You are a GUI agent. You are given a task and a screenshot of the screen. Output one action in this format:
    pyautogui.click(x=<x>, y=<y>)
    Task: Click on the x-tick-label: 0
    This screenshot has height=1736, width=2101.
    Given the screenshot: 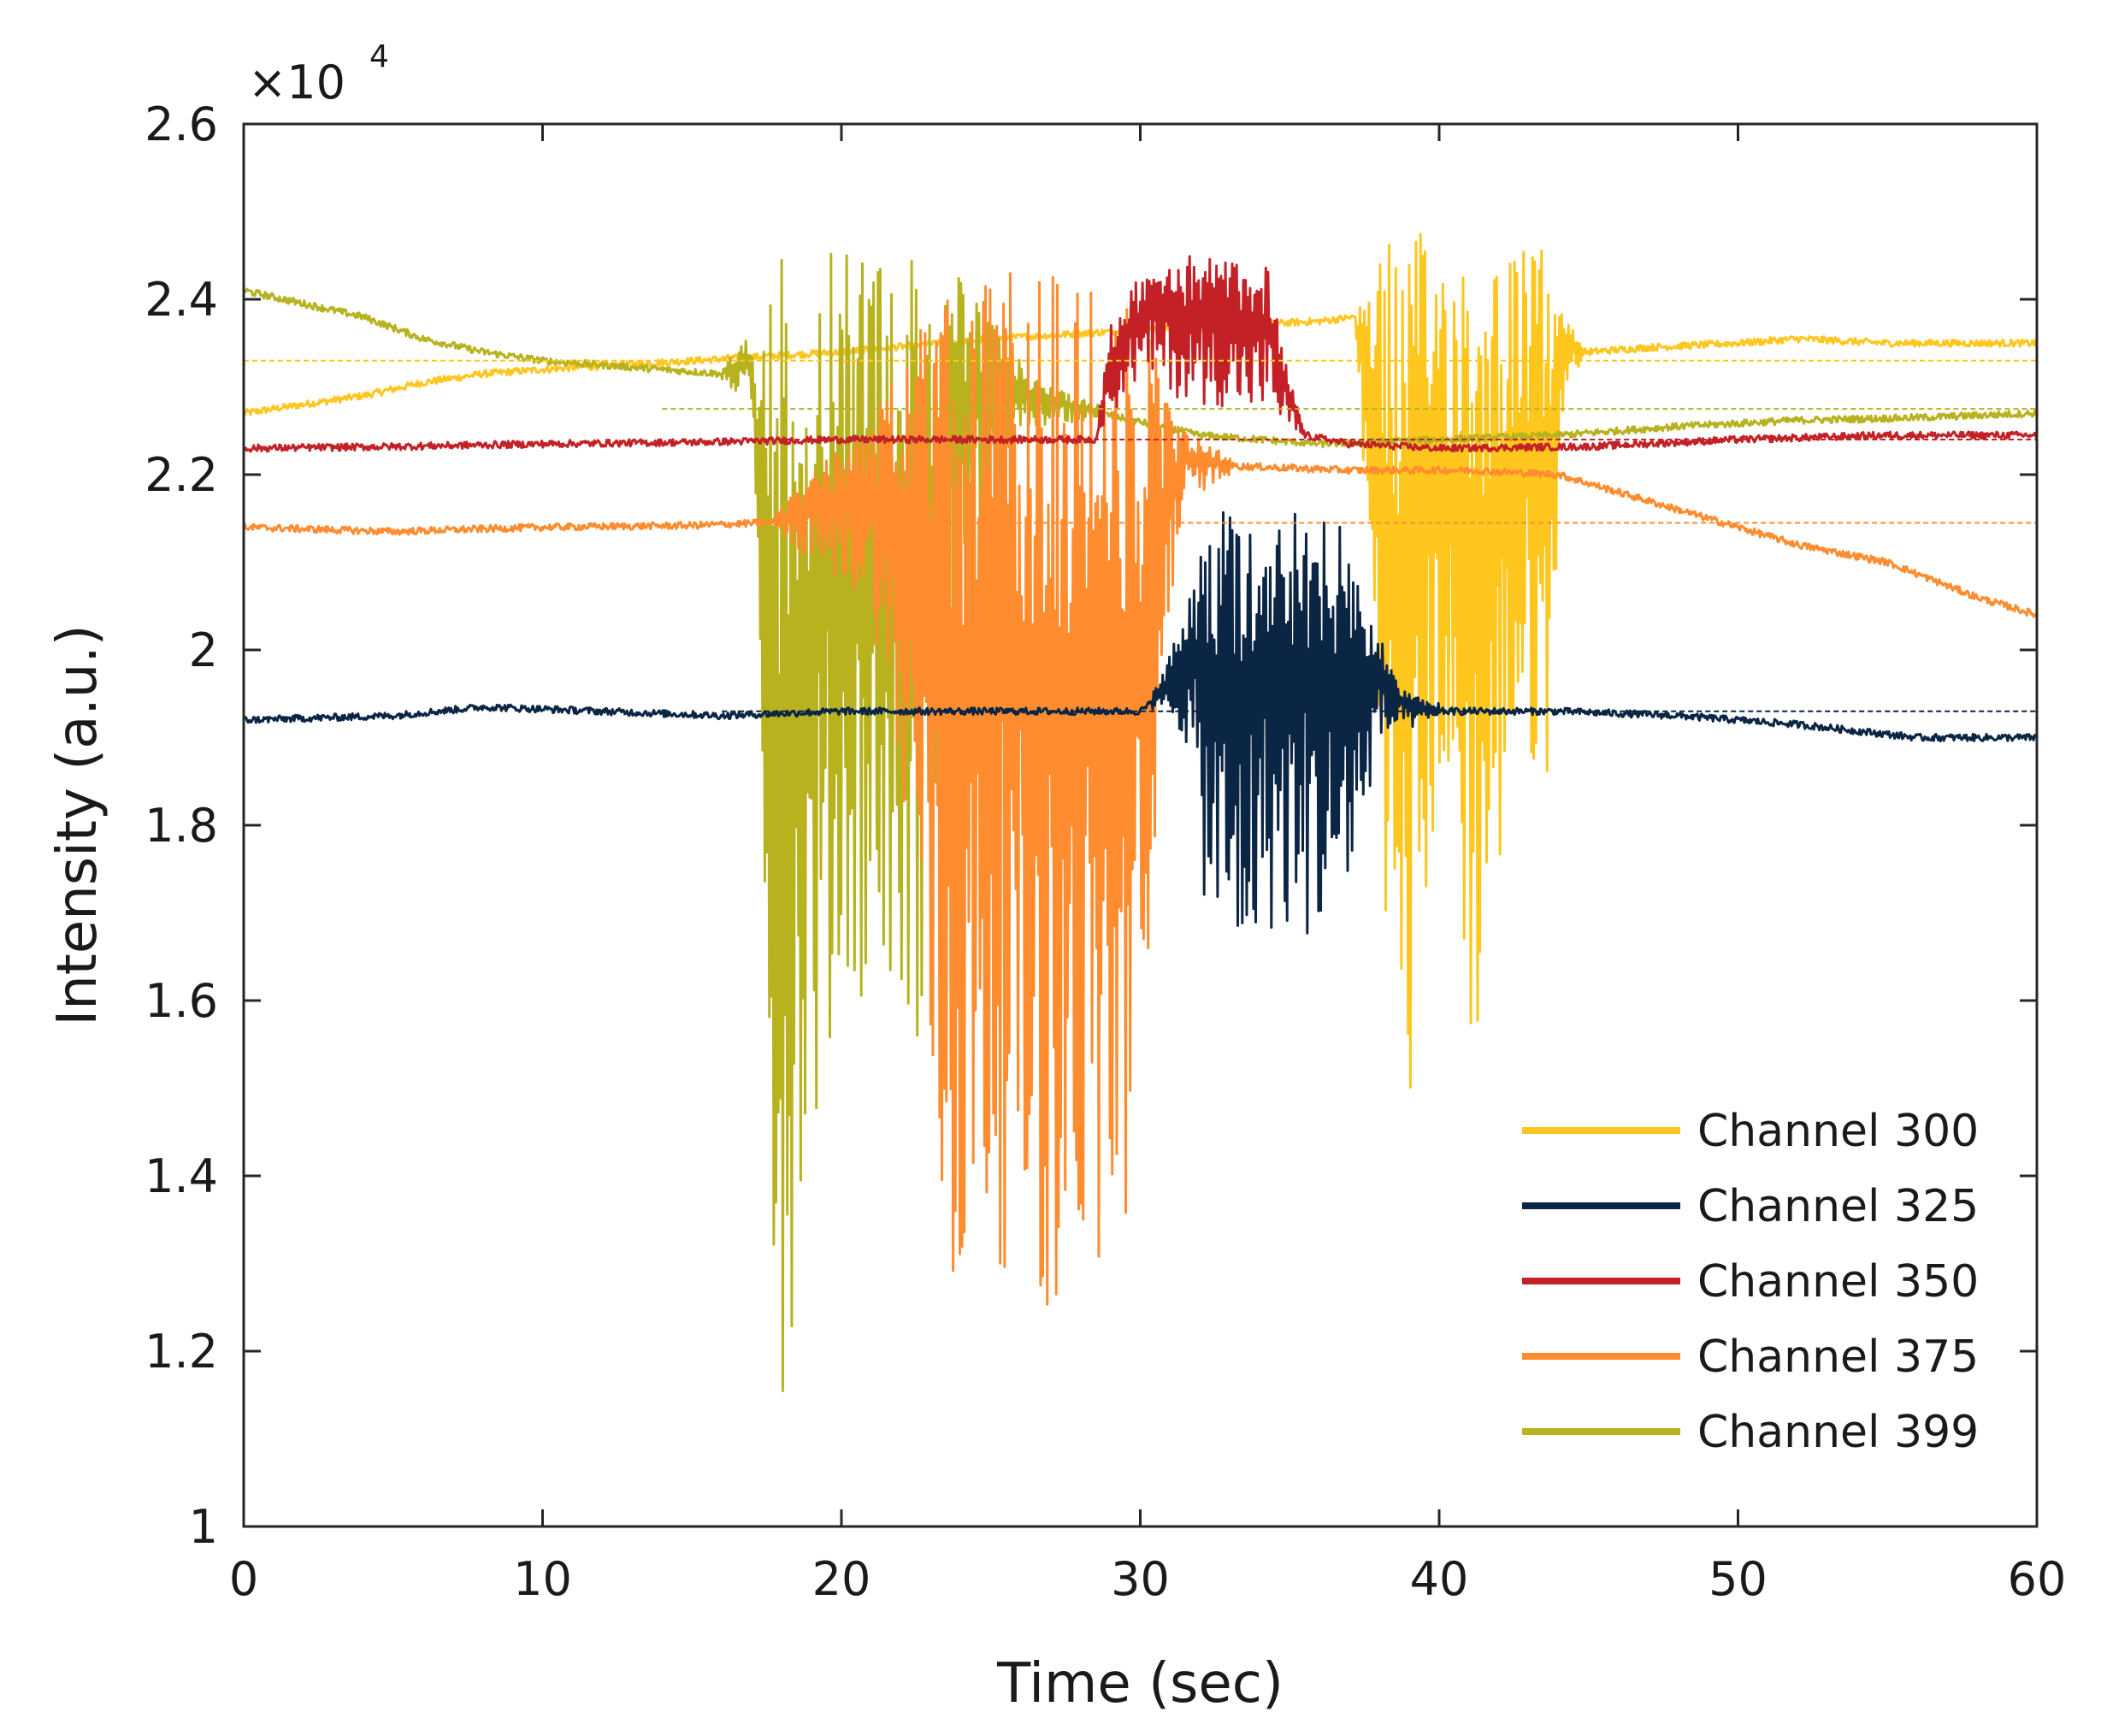 What is the action you would take?
    pyautogui.click(x=243, y=1579)
    